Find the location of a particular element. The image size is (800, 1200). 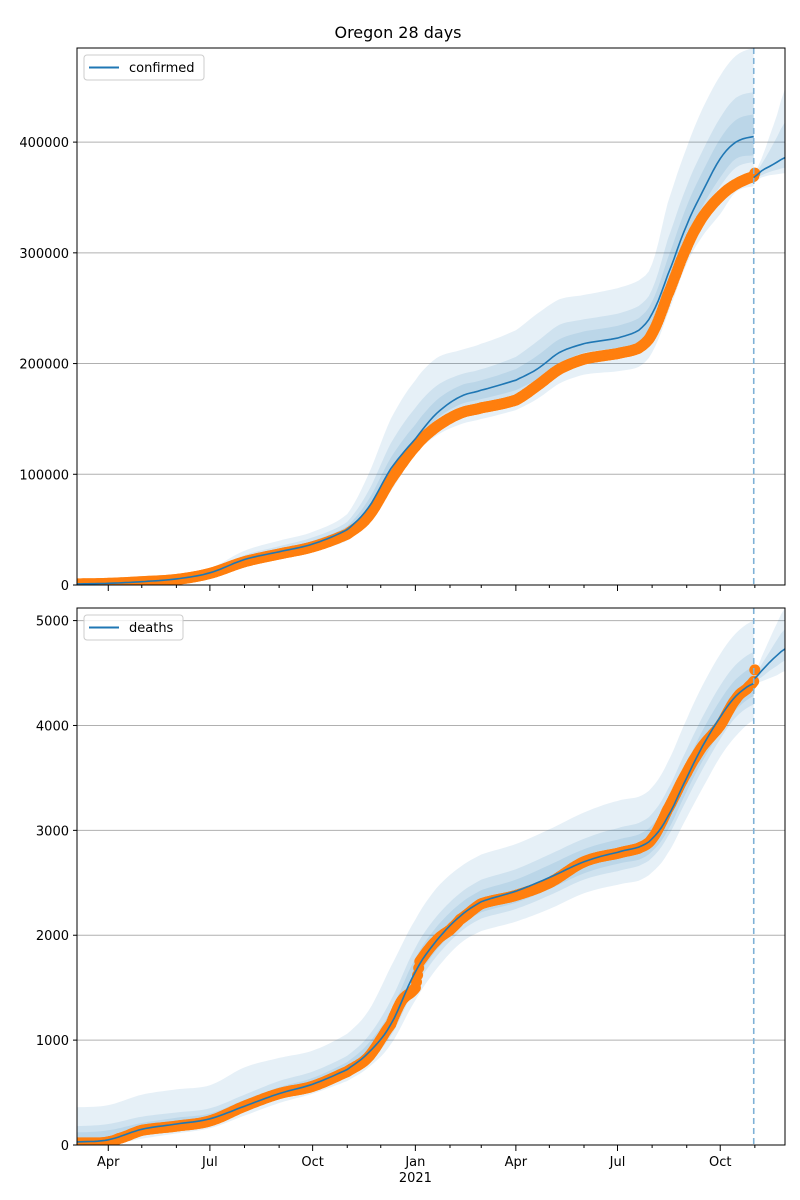

chart-title: Oregon 28 days is located at coordinates (397, 32).